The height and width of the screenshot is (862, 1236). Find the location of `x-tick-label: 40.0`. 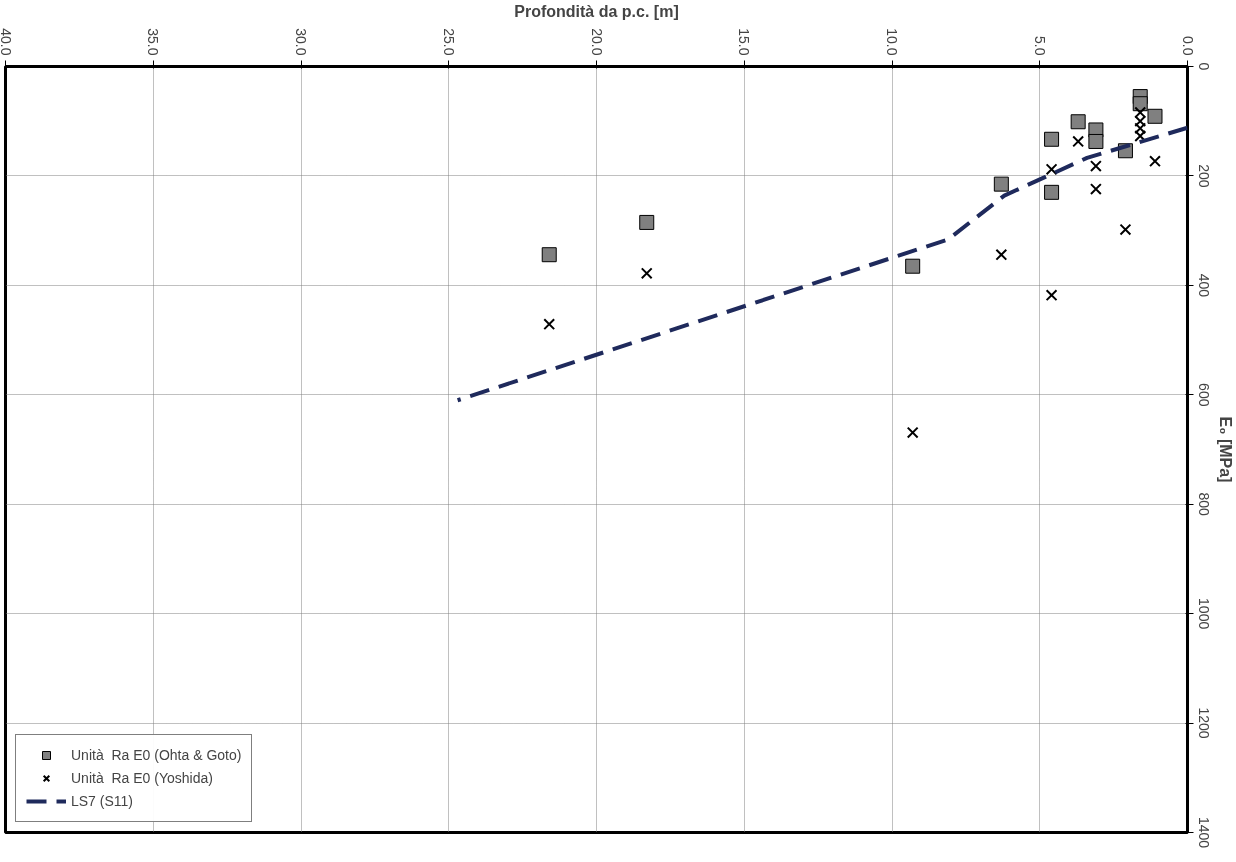

x-tick-label: 40.0 is located at coordinates (7, 42).